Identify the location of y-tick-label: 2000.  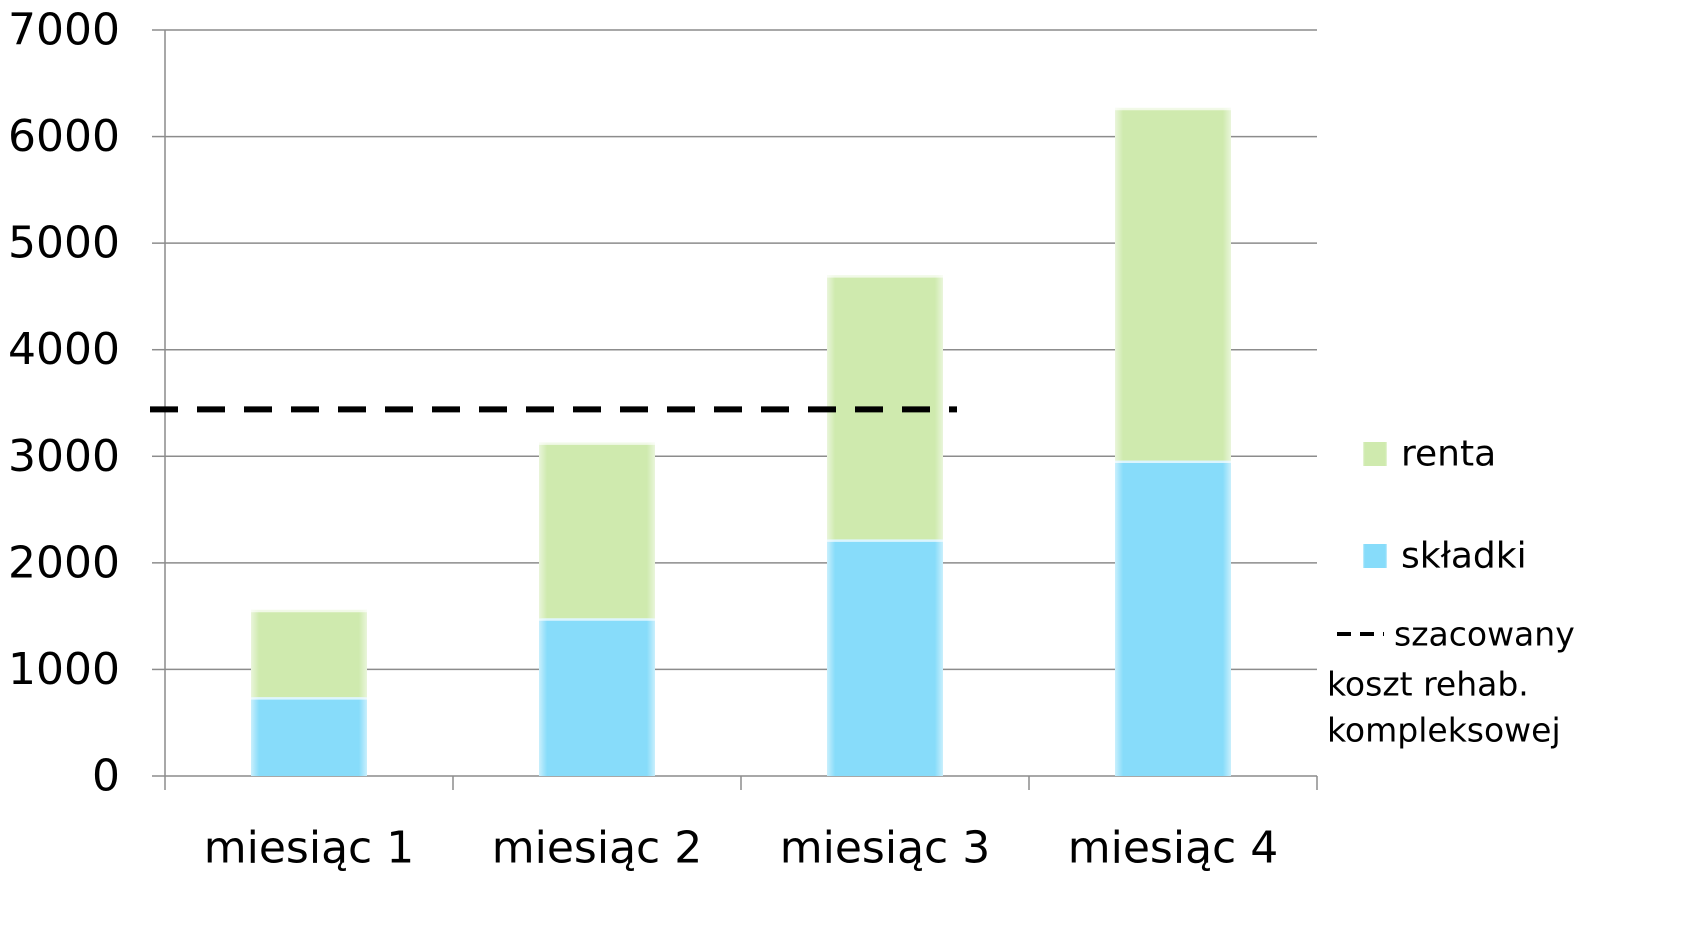
(64, 562).